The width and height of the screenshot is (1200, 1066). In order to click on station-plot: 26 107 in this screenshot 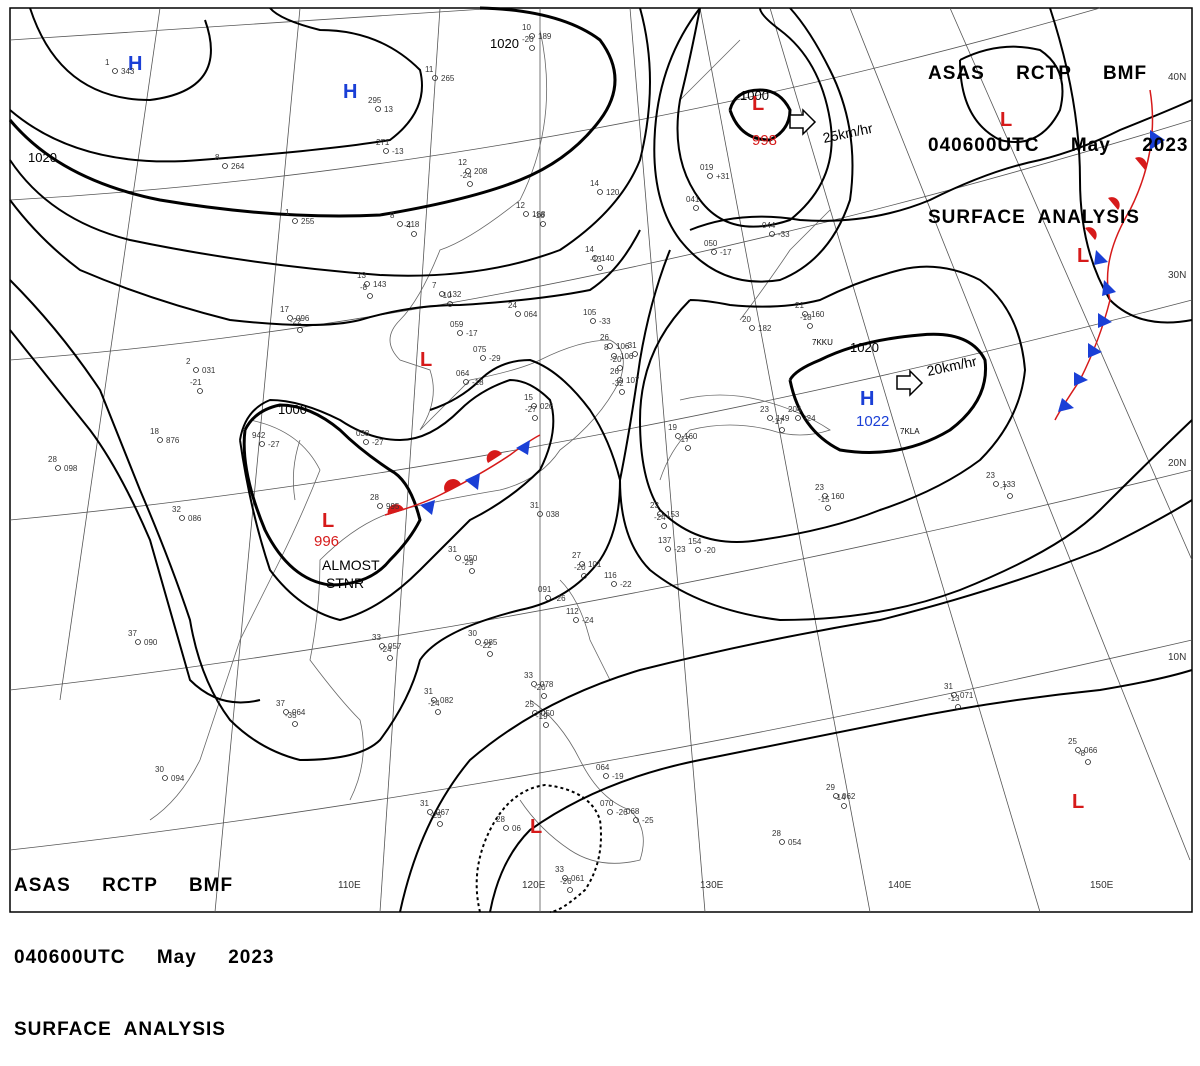, I will do `click(625, 376)`.